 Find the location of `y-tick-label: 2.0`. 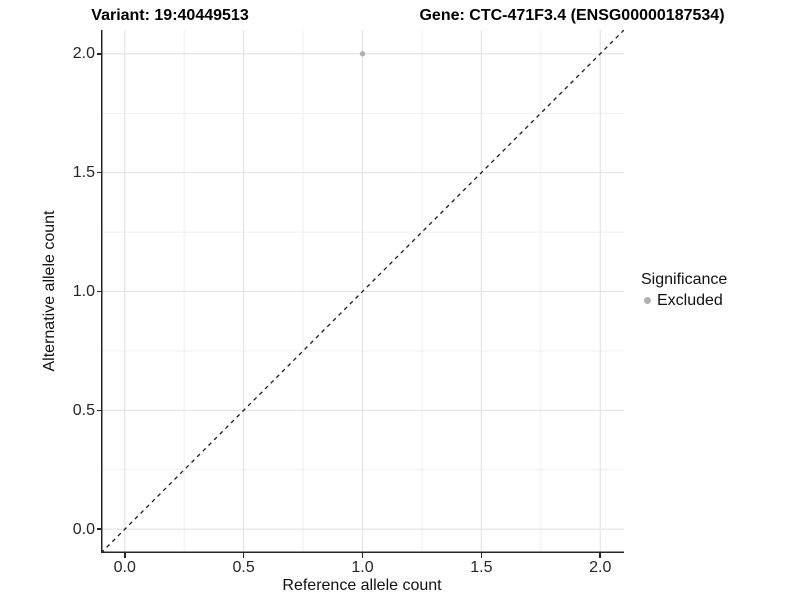

y-tick-label: 2.0 is located at coordinates (83, 54).